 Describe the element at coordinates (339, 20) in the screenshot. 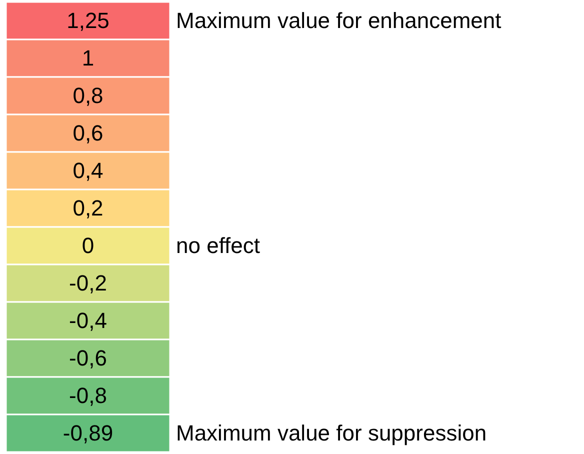

I see `y2-tick-label: Maximum value for enhancement` at that location.